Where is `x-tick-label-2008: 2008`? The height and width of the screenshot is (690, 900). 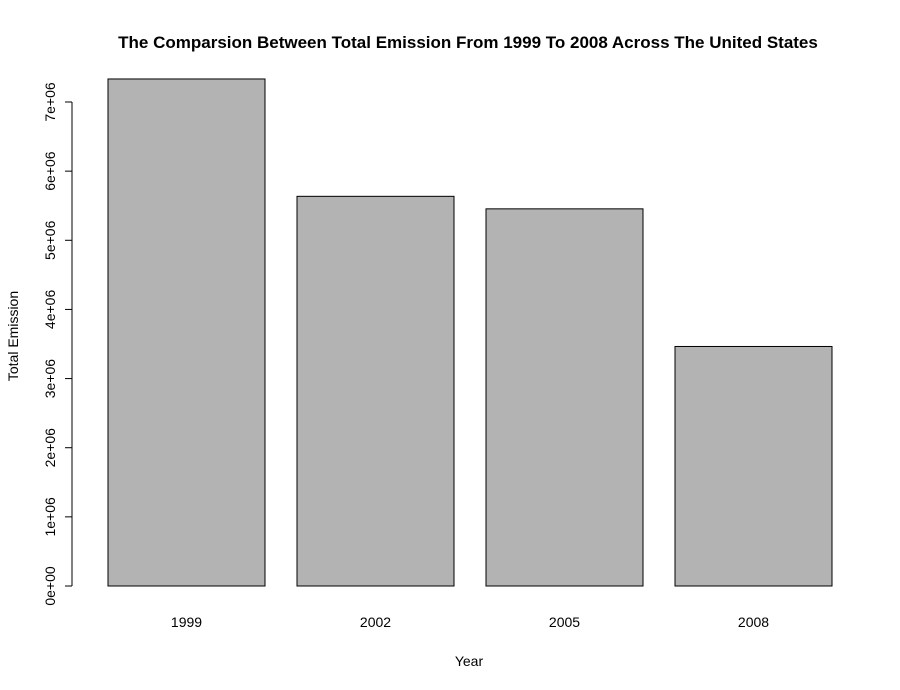 x-tick-label-2008: 2008 is located at coordinates (753, 622).